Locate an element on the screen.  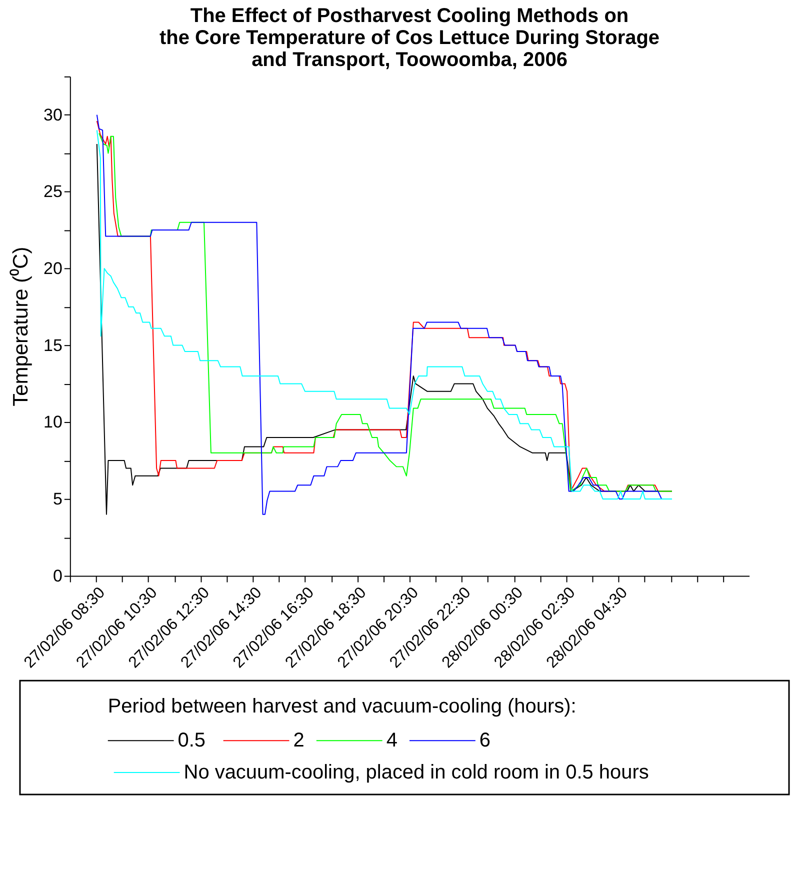
legend-label: 2 is located at coordinates (298, 741).